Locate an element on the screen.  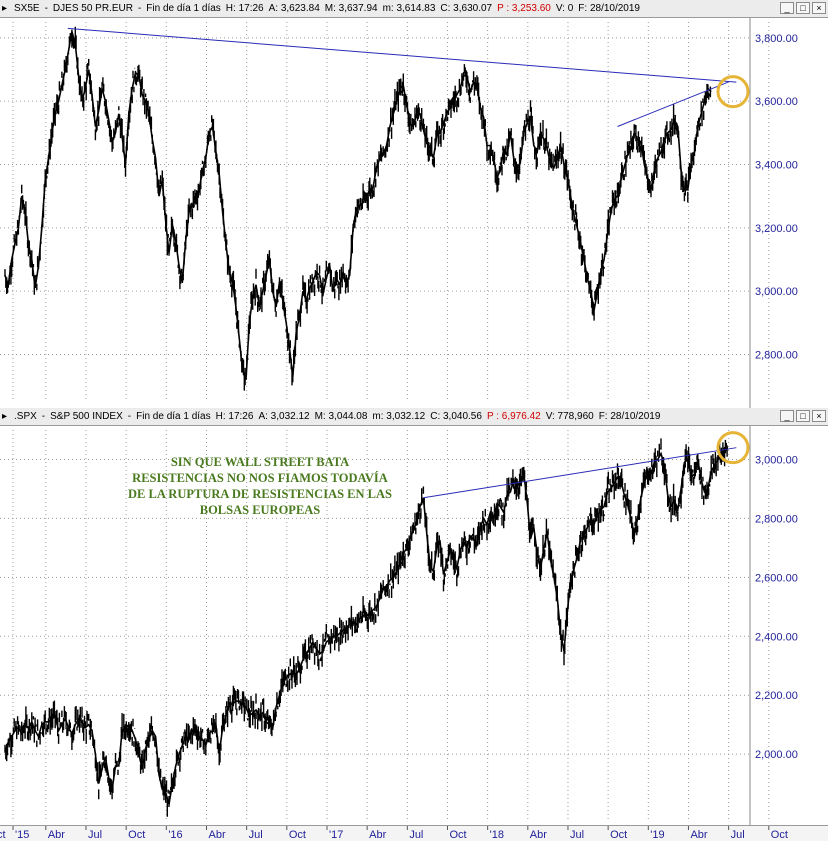
sx5e-time: H: 17:26 is located at coordinates (244, 8).